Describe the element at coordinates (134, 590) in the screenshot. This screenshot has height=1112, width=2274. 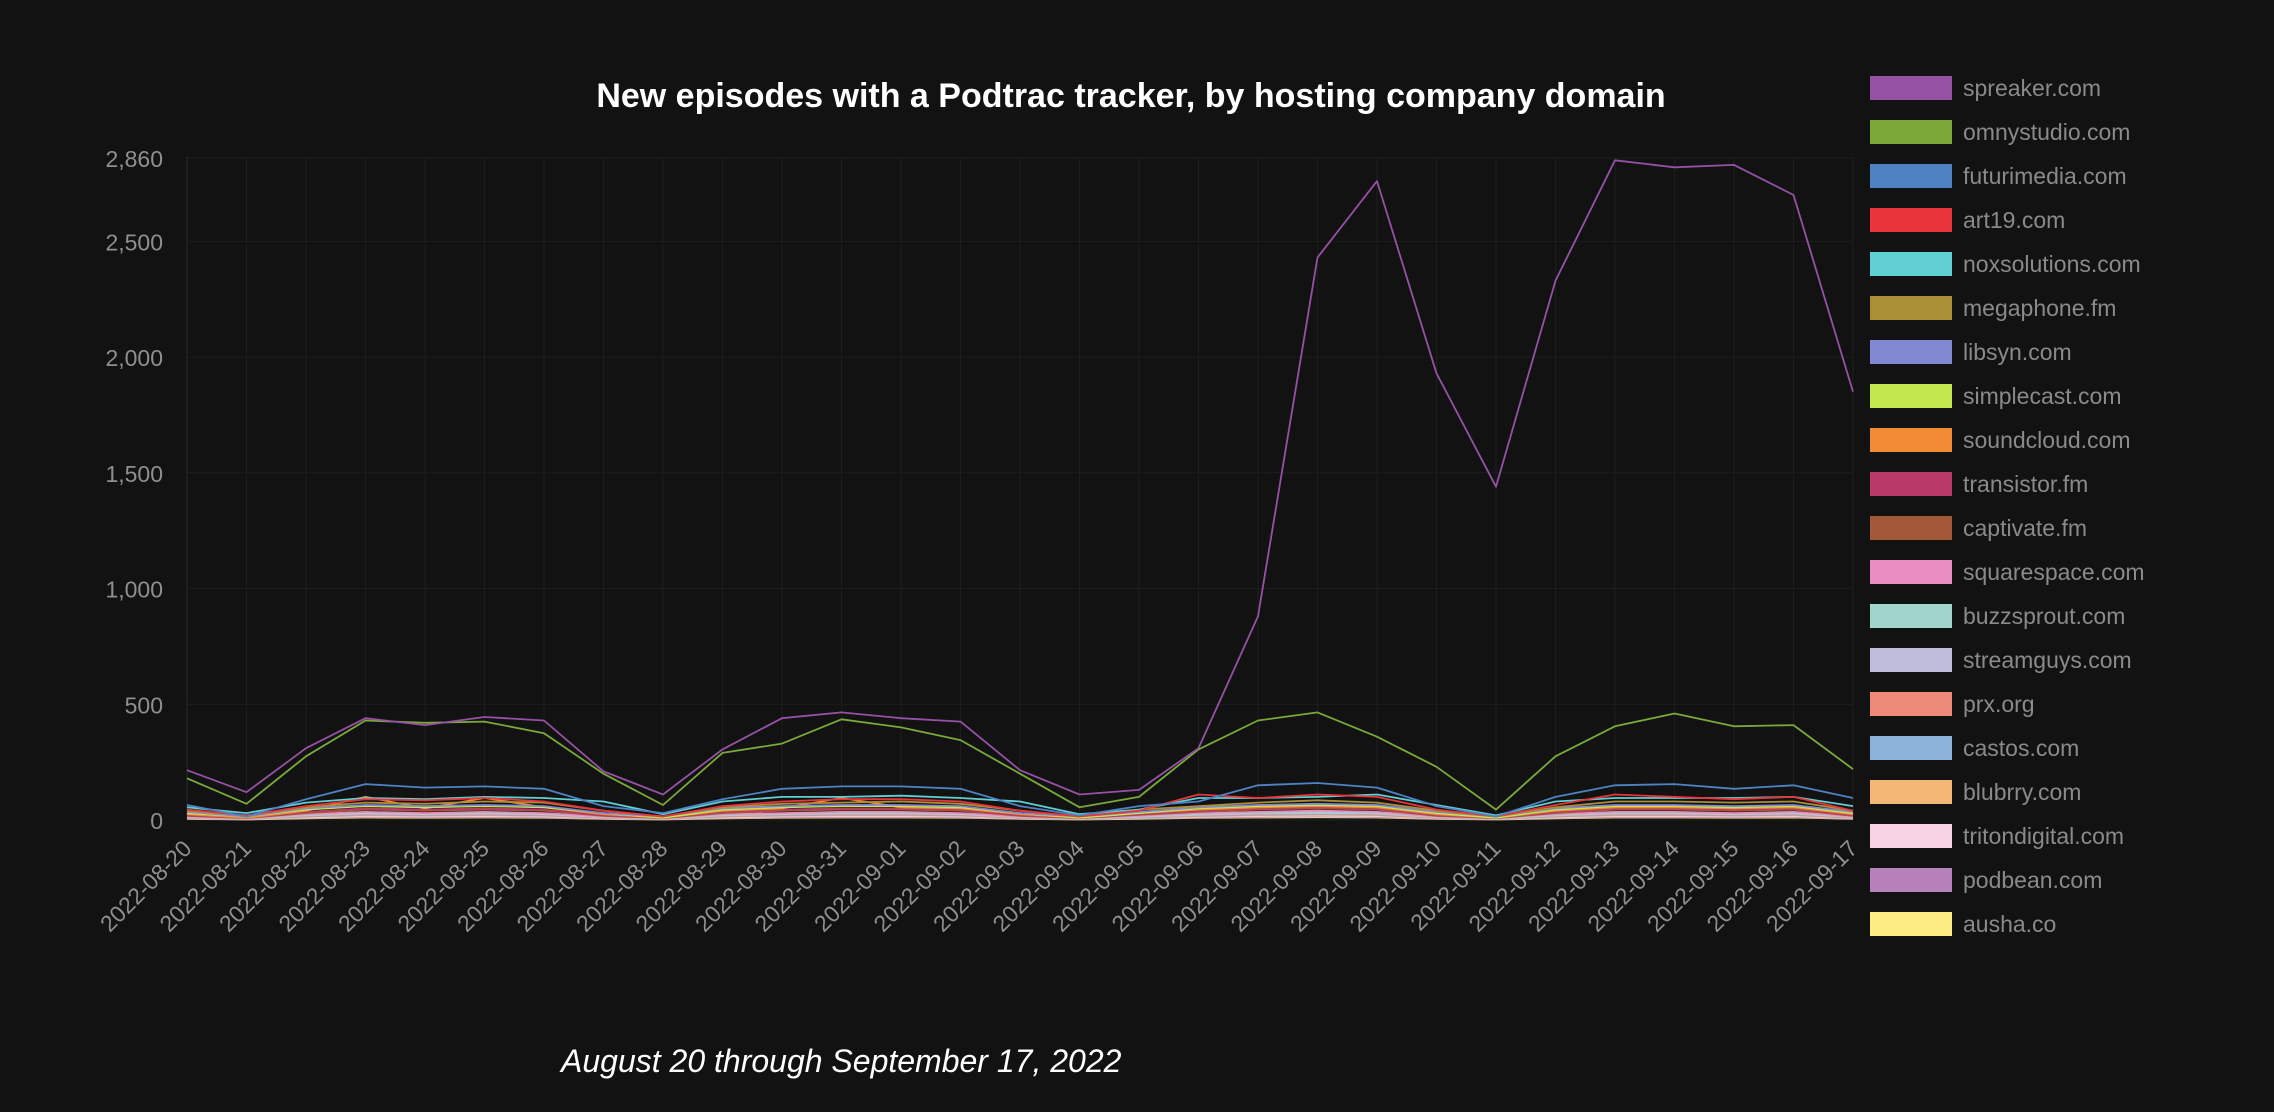
I see `y-tick-label: 1,000` at that location.